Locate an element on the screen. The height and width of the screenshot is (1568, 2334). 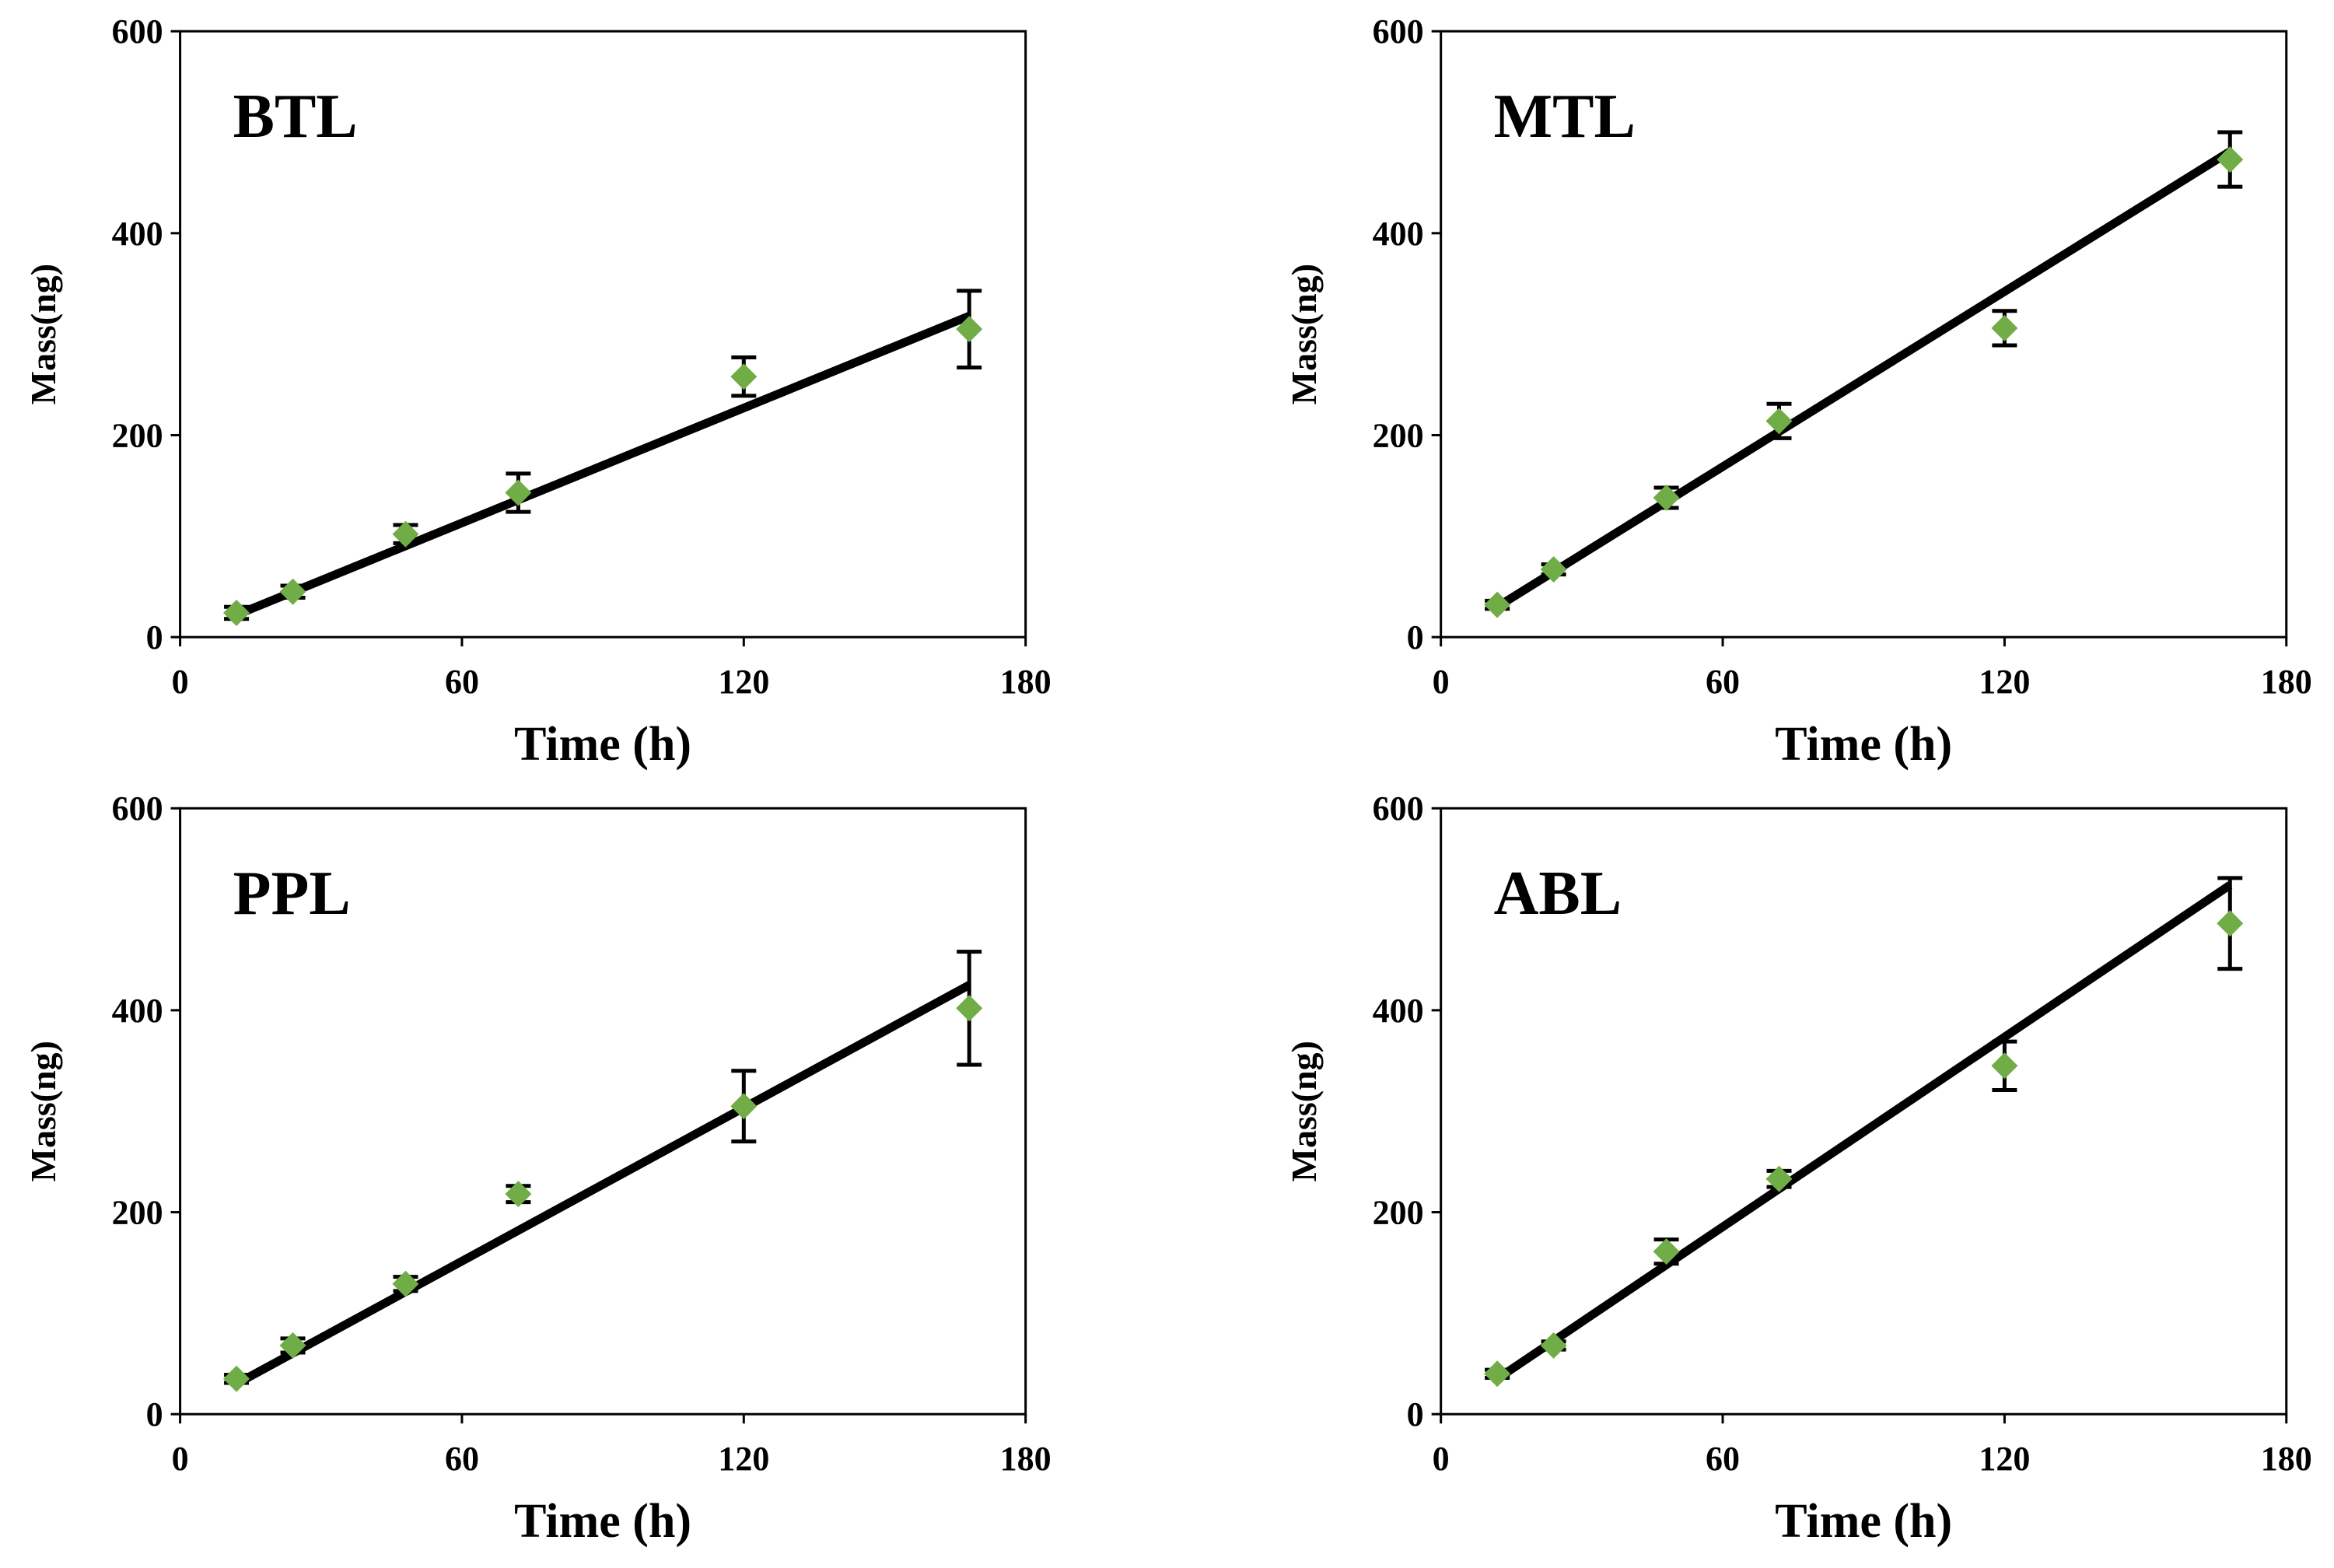
panel-title: MTL is located at coordinates (1565, 117).